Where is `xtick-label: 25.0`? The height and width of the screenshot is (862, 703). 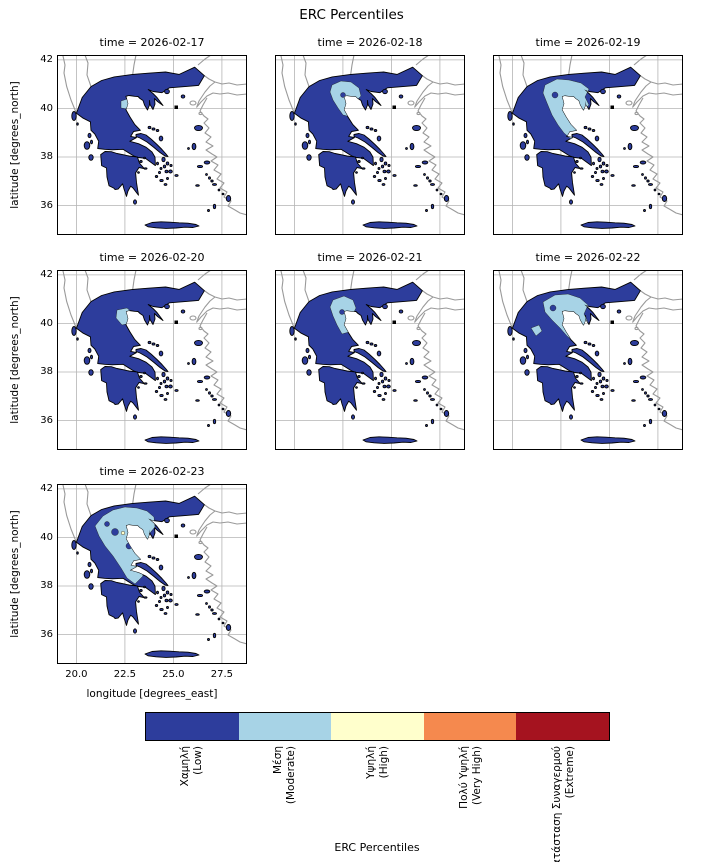
xtick-label: 25.0 is located at coordinates (173, 674).